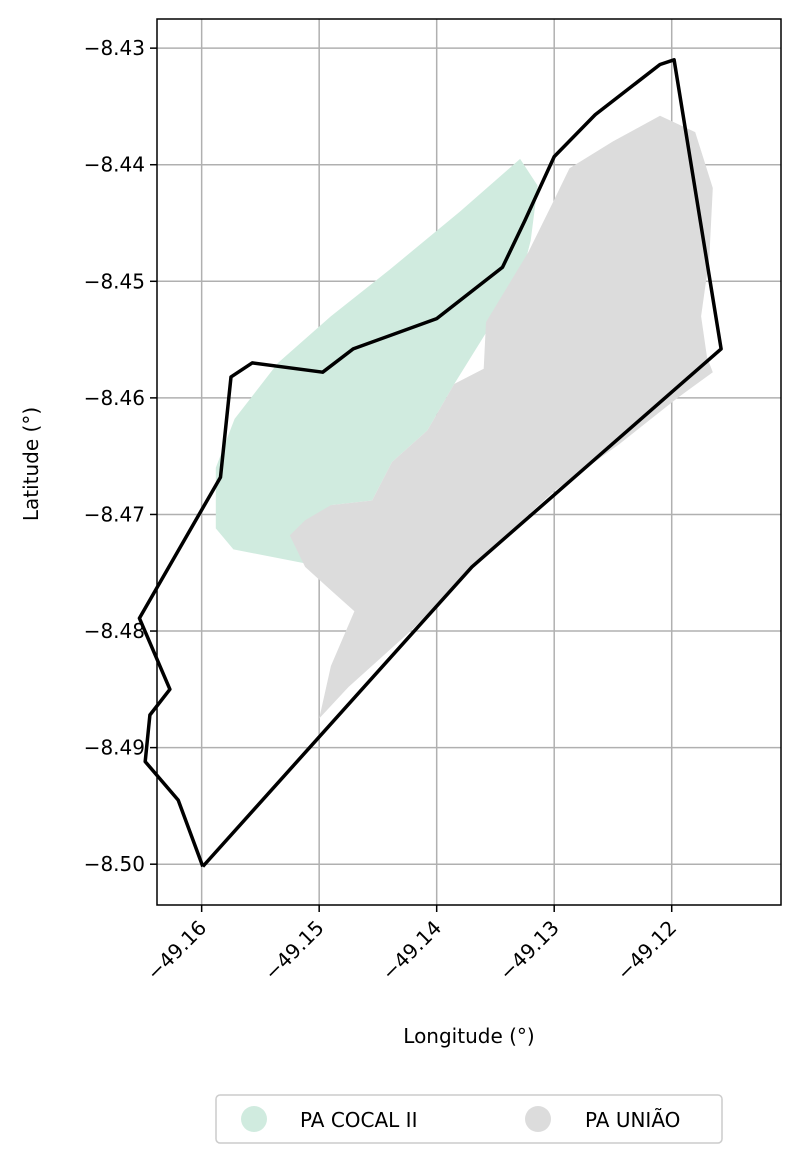 The image size is (799, 1163). Describe the element at coordinates (528, 950) in the screenshot. I see `x-tick-label: −49.13` at that location.